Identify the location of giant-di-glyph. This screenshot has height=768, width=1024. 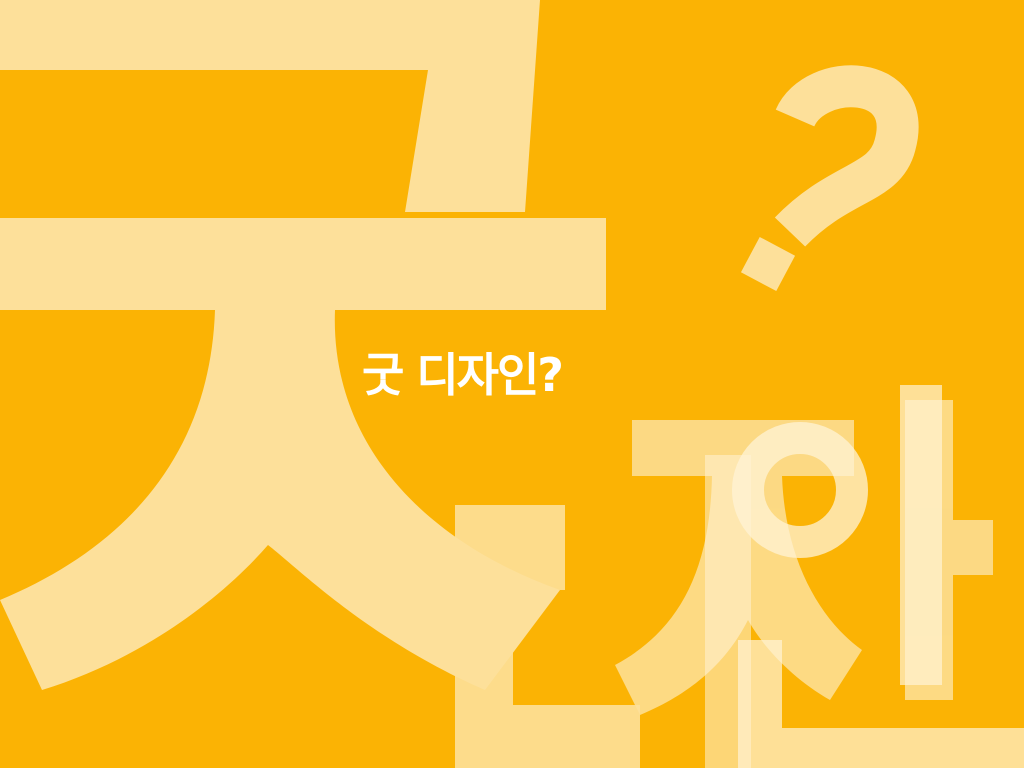
(547, 636).